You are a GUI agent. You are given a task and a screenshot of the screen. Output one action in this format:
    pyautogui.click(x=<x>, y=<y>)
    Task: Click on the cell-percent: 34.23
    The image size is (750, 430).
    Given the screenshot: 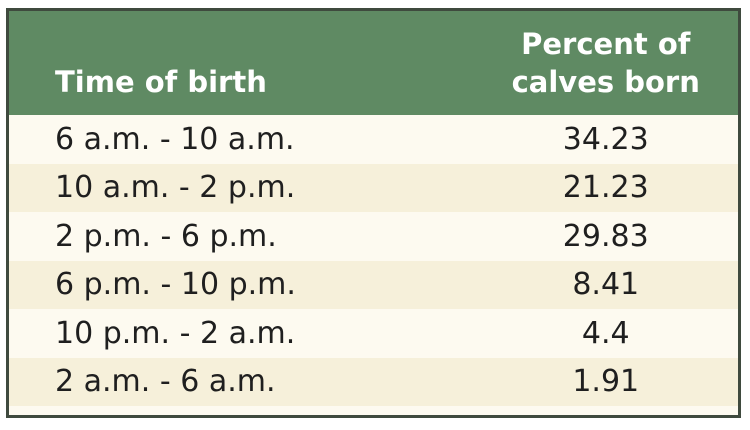 What is the action you would take?
    pyautogui.click(x=605, y=139)
    